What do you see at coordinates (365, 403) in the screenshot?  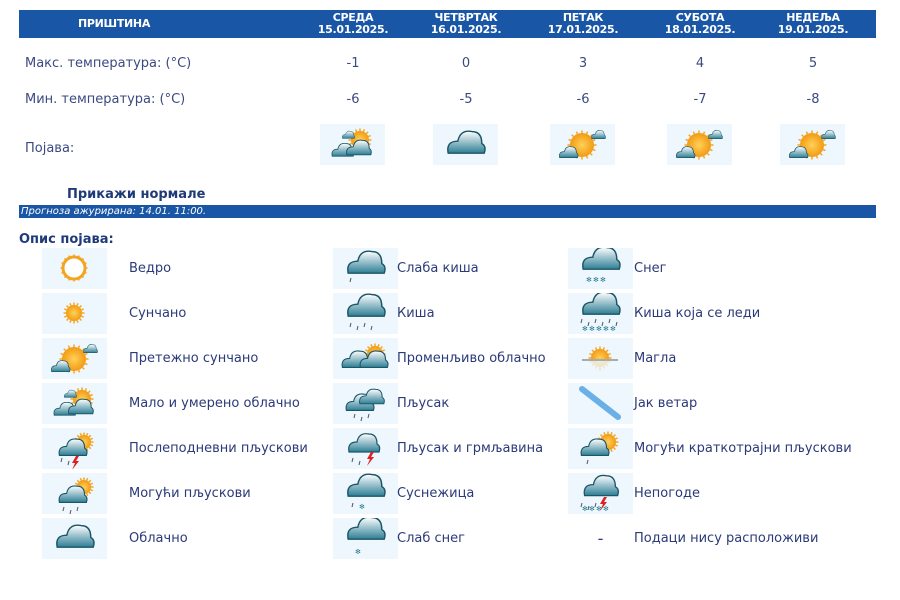 I see `shower-icon` at bounding box center [365, 403].